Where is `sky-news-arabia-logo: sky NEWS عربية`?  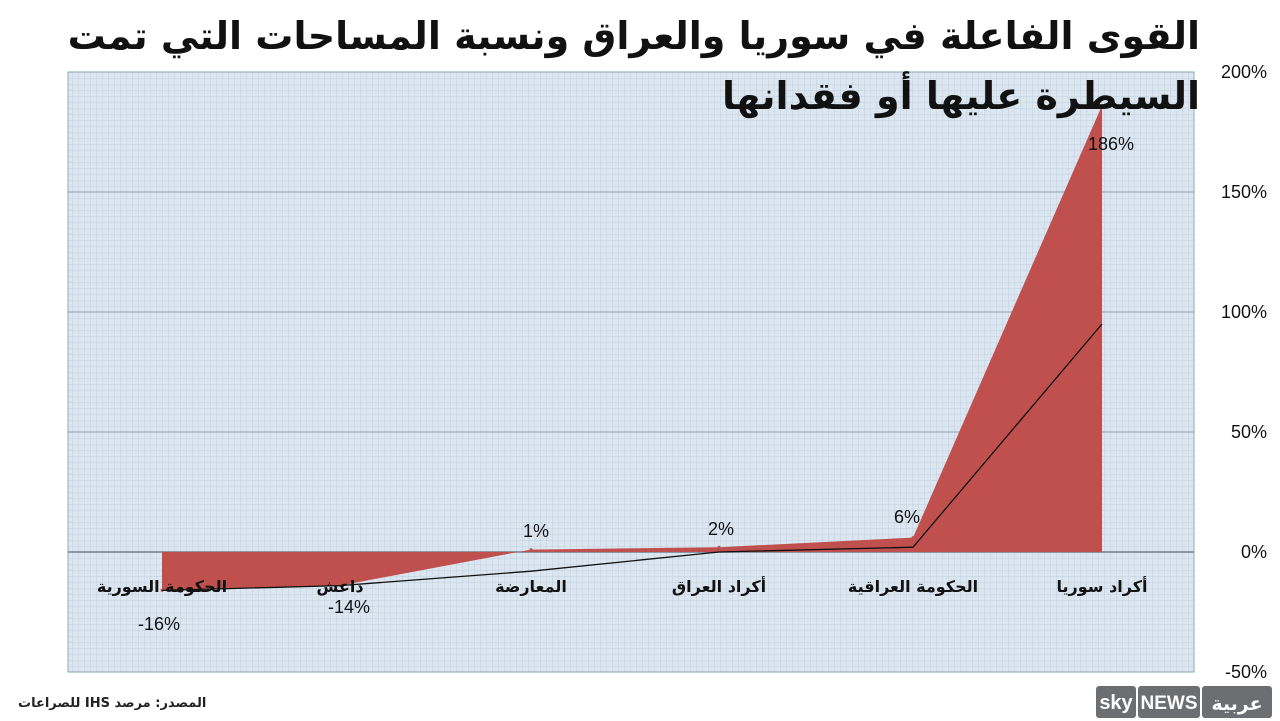 sky-news-arabia-logo: sky NEWS عربية is located at coordinates (1184, 702).